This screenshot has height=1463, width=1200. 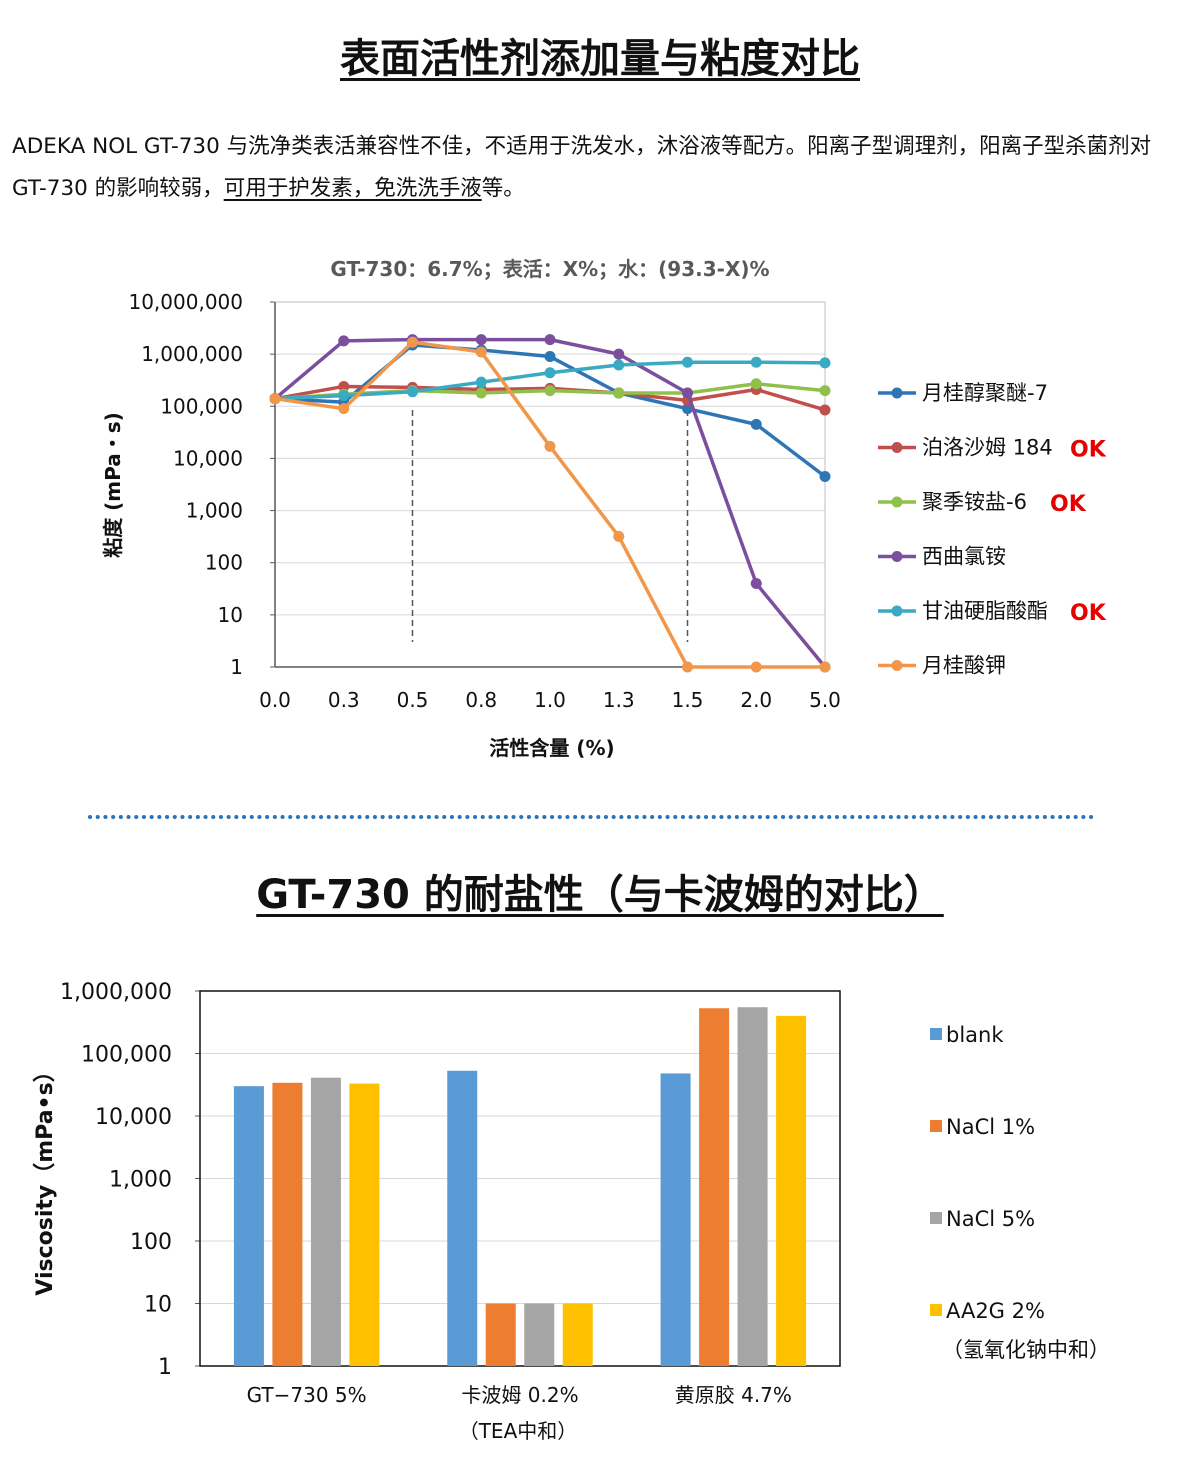 What do you see at coordinates (230, 615) in the screenshot?
I see `chart1-y-tick-label: 10` at bounding box center [230, 615].